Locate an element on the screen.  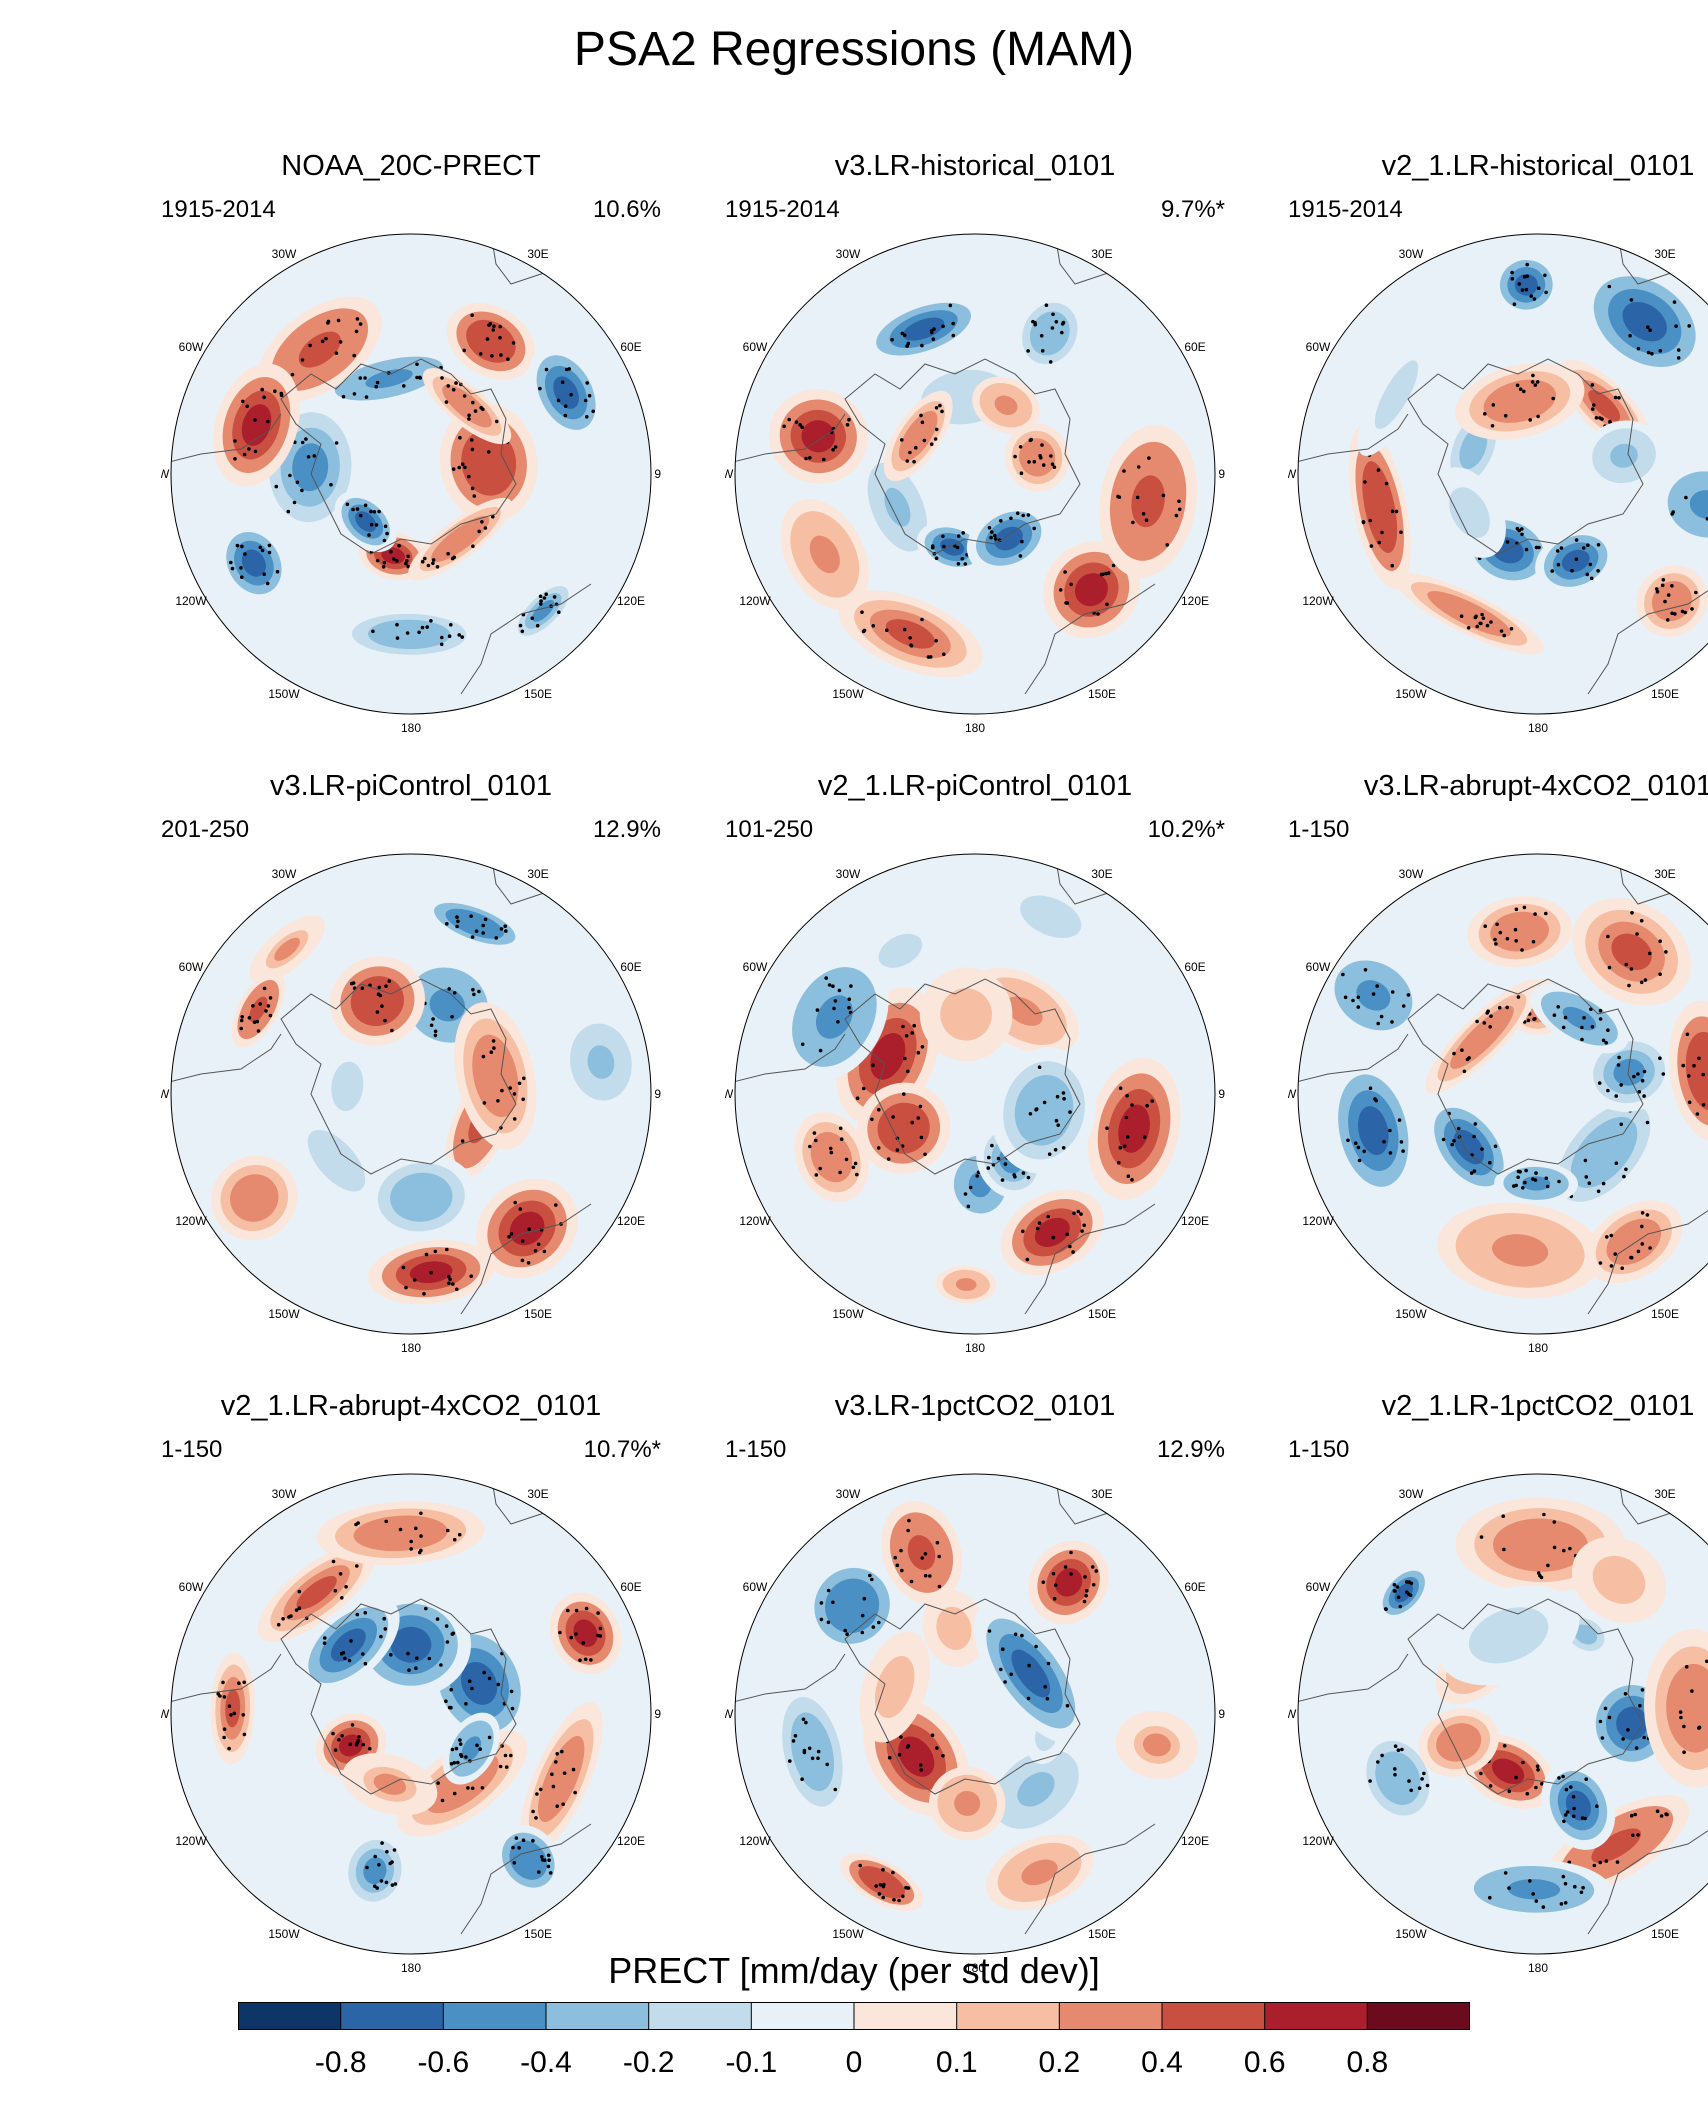
panel-title: v2_1.LR-piControl_0101 is located at coordinates (975, 786).